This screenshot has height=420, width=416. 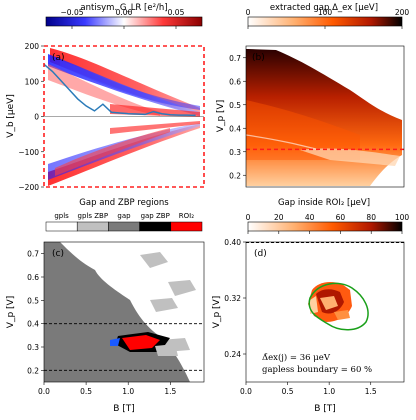 I want to click on panel-d-ylabel: V_p [V], so click(x=217, y=312).